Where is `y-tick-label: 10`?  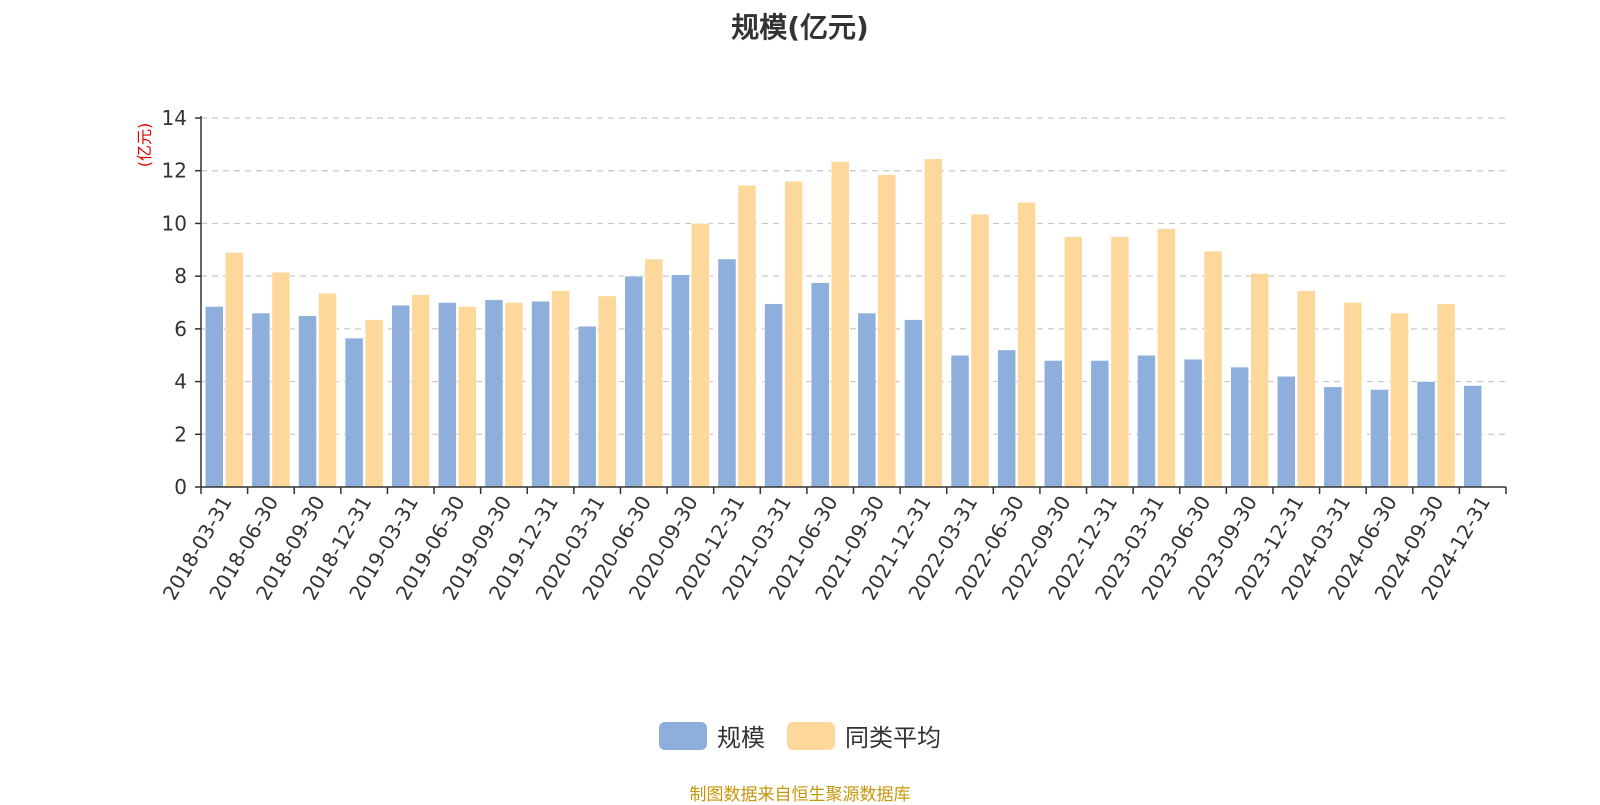
y-tick-label: 10 is located at coordinates (174, 223).